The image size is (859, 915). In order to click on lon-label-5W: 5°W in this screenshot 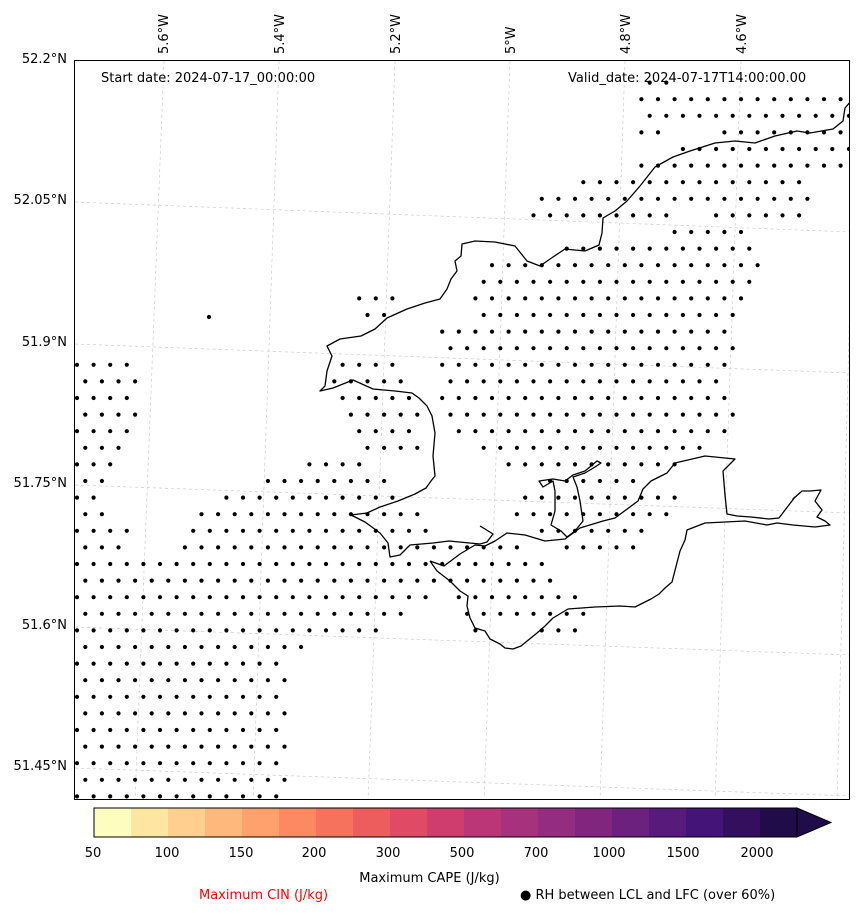, I will do `click(511, 40)`.